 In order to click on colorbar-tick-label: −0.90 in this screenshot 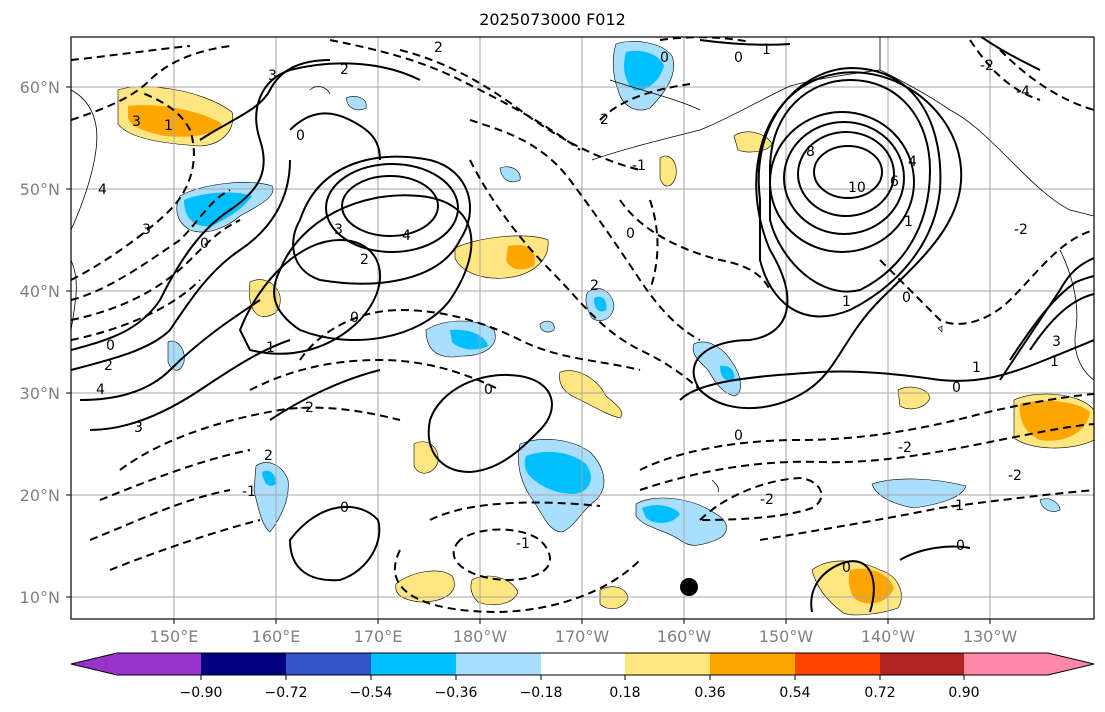, I will do `click(201, 693)`.